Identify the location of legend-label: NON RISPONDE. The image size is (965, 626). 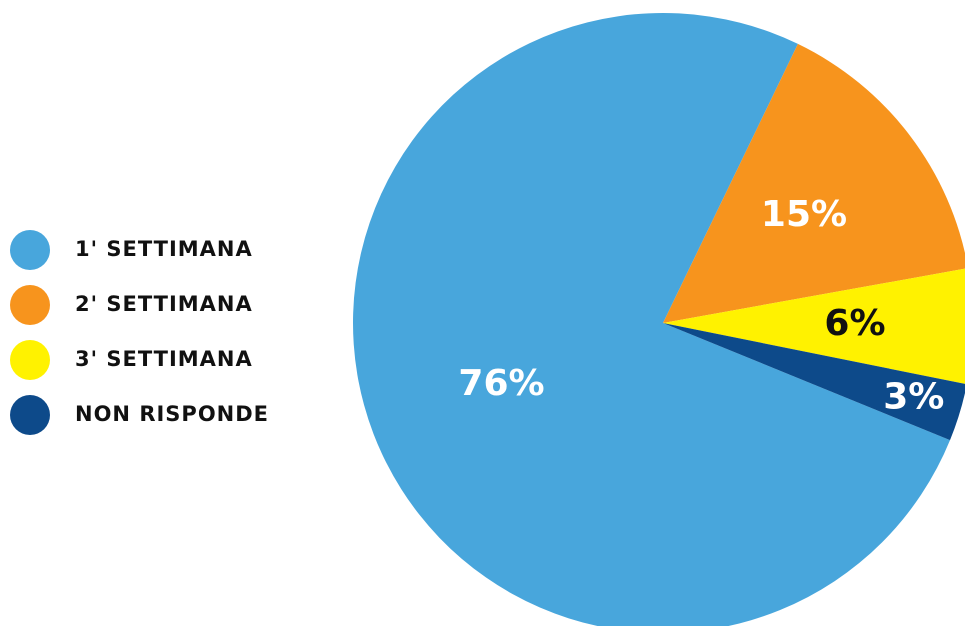
(172, 414).